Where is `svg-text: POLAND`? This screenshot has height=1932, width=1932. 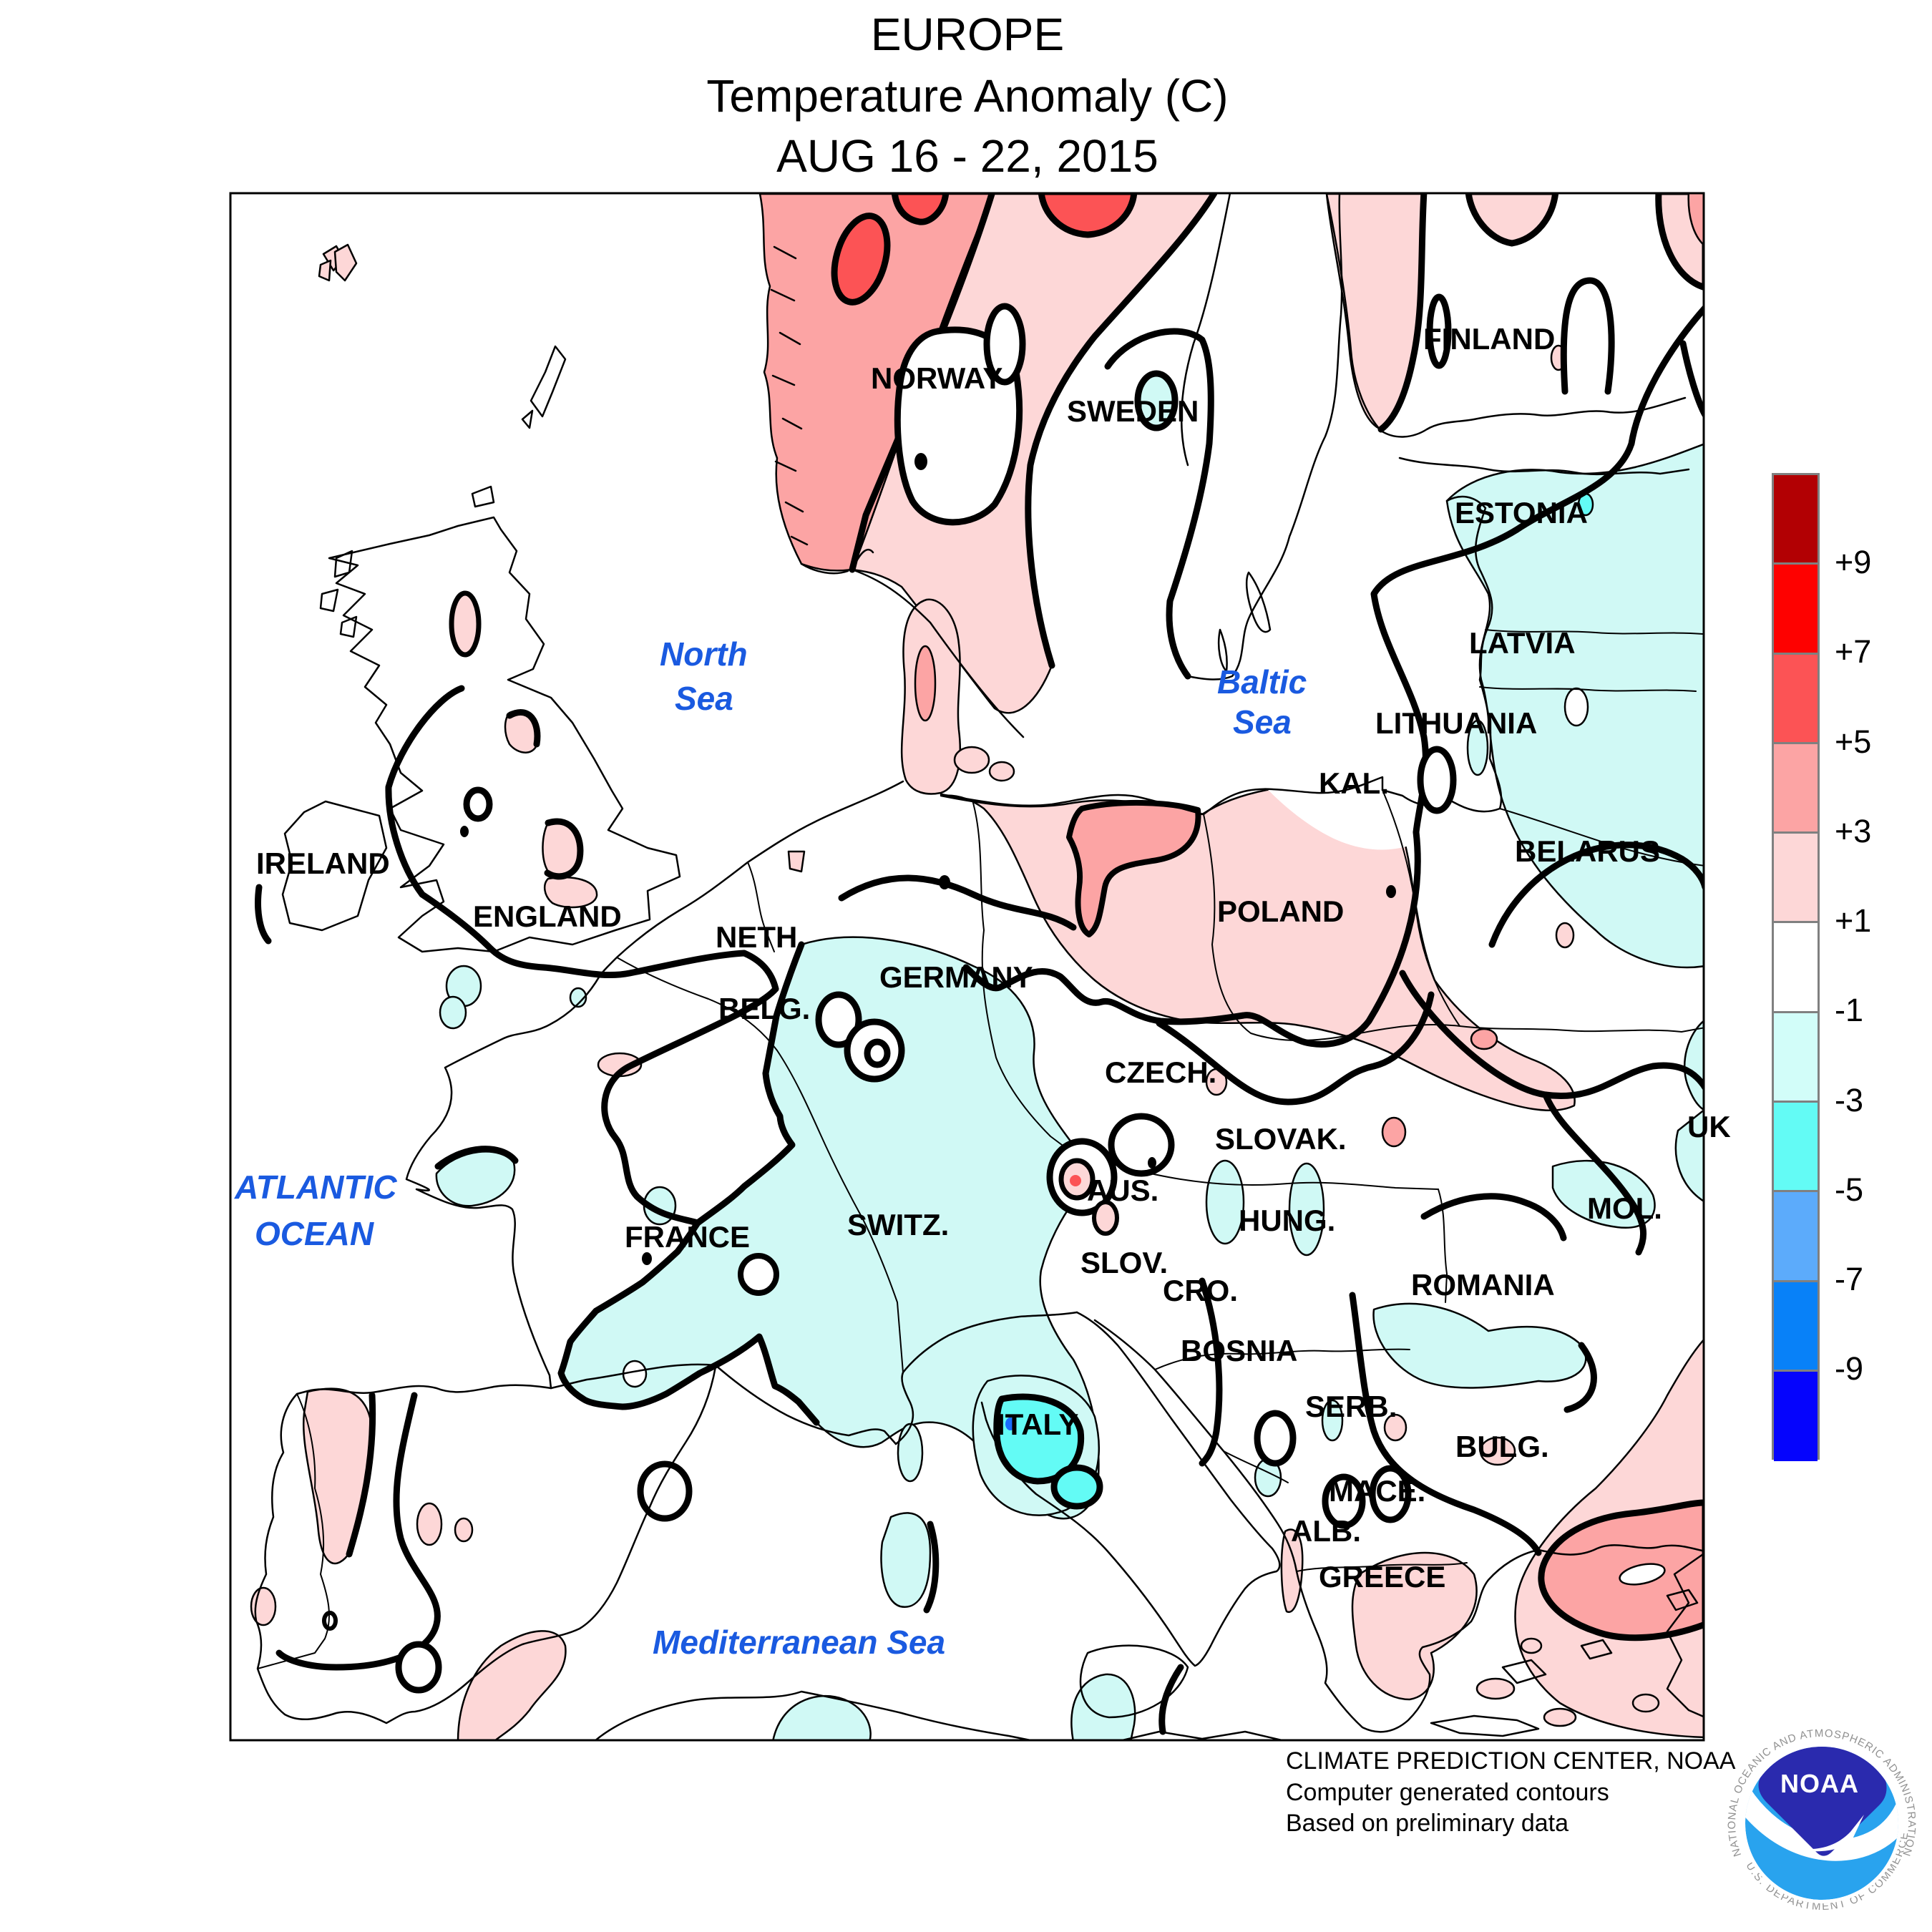
svg-text: POLAND is located at coordinates (1280, 911).